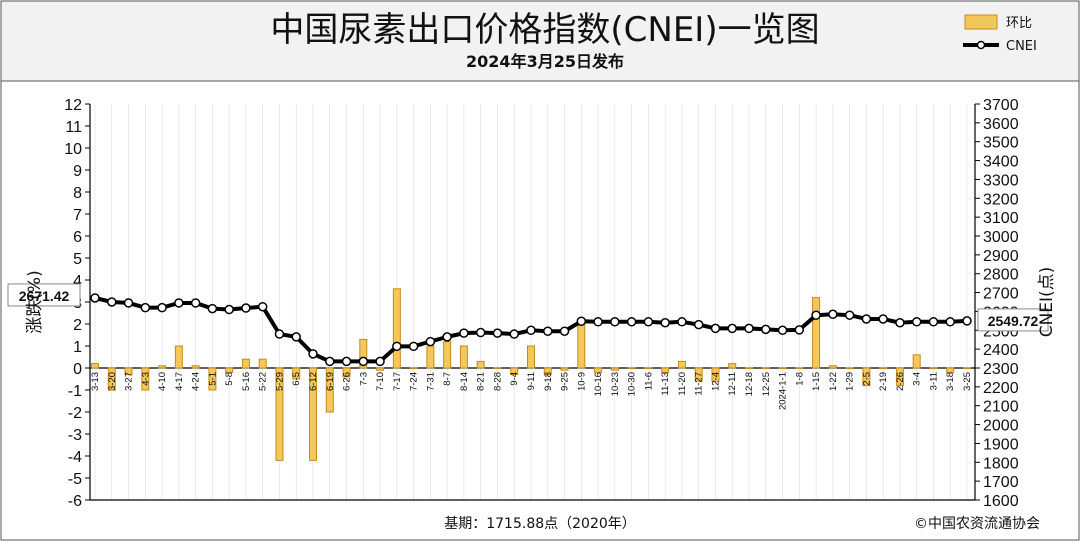 The width and height of the screenshot is (1080, 541). What do you see at coordinates (75, 391) in the screenshot?
I see `y-left-tick-label: -1` at bounding box center [75, 391].